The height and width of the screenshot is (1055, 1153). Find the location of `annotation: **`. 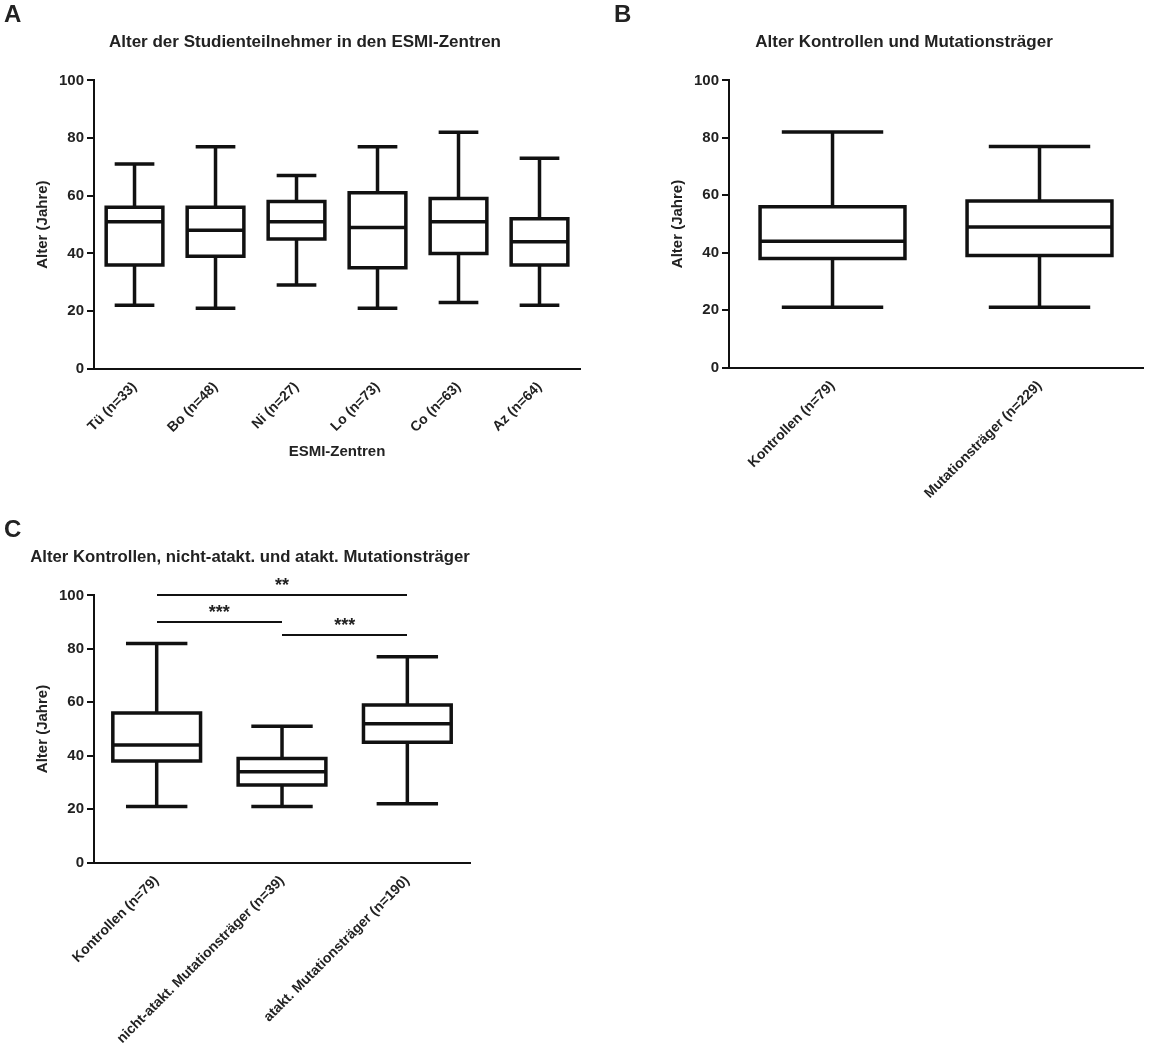

annotation: ** is located at coordinates (282, 586).